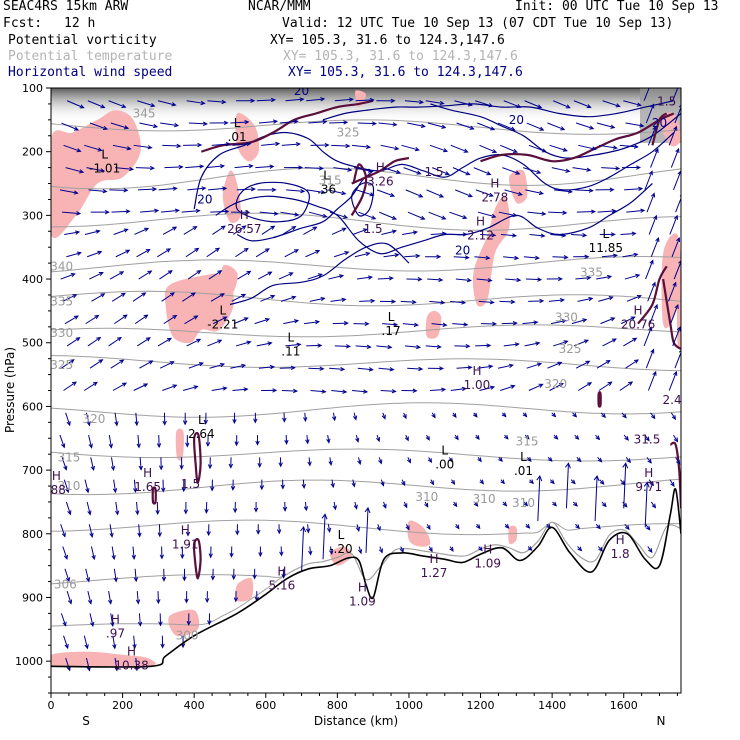 The height and width of the screenshot is (740, 740). I want to click on wind-speed-label-0: 20, so click(204, 199).